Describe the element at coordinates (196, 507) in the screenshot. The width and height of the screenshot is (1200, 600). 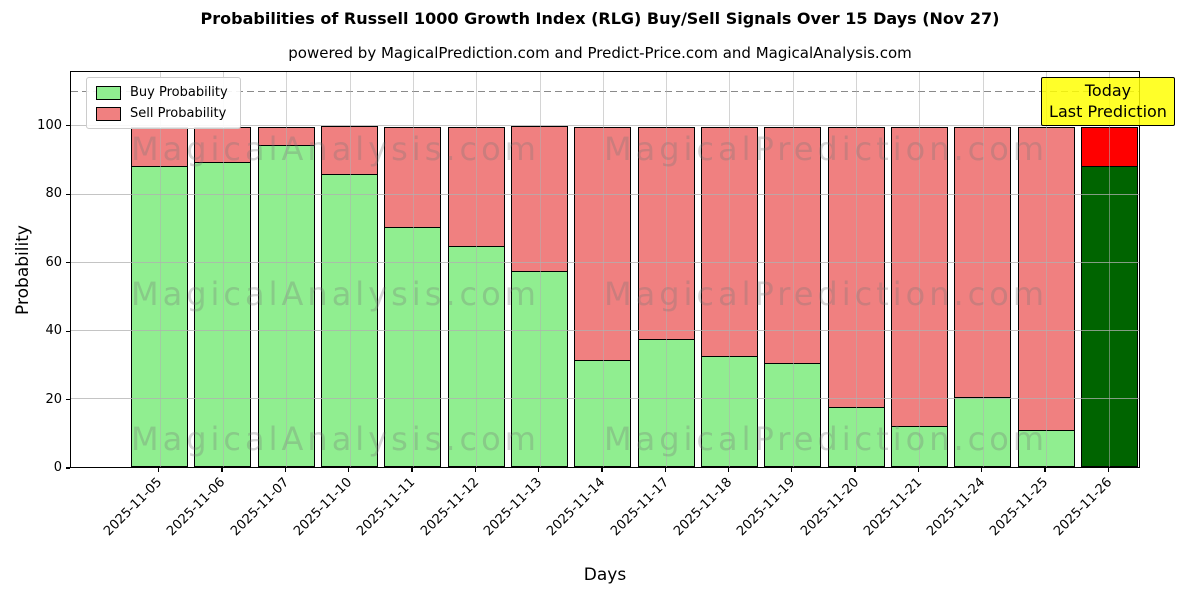
I see `x-tick-label-text: 2025-11-06` at that location.